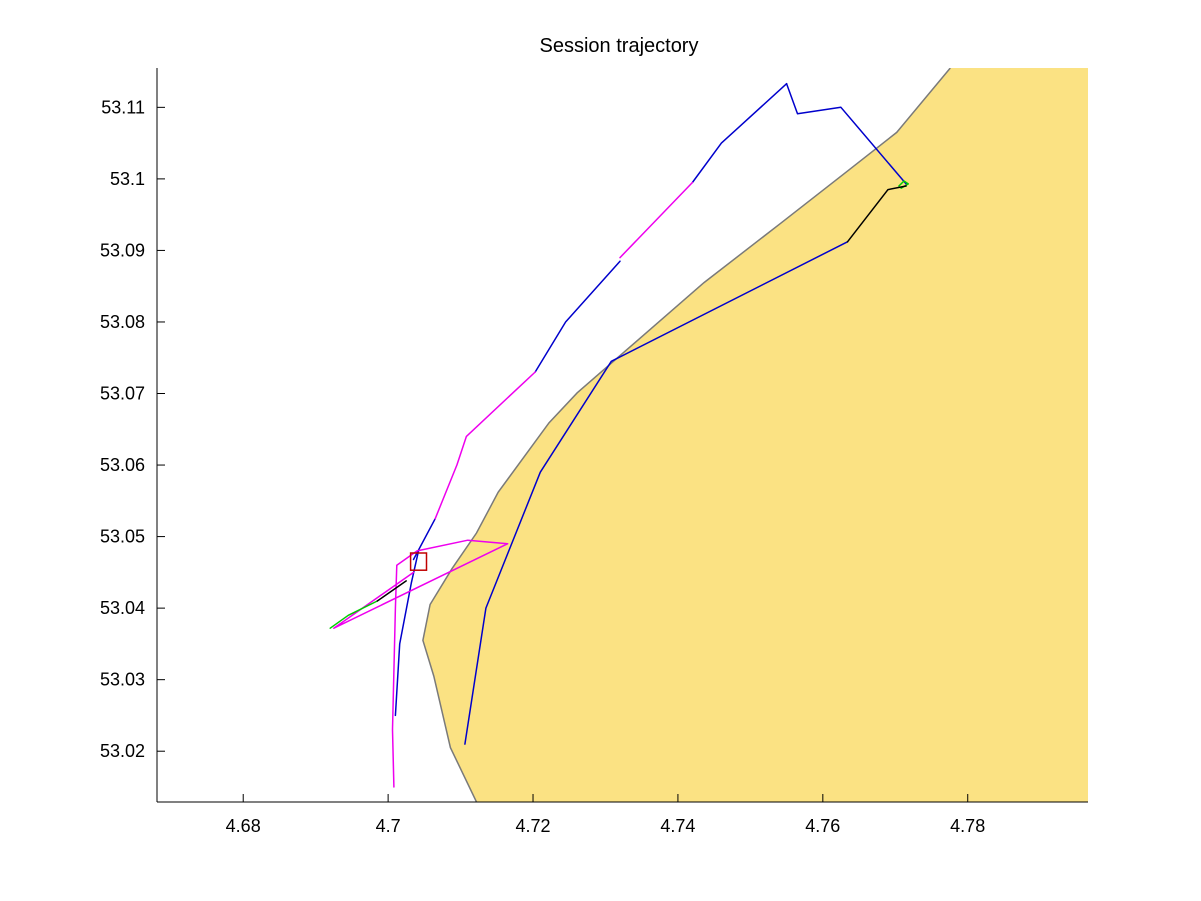 The image size is (1201, 901). What do you see at coordinates (122, 250) in the screenshot?
I see `y-tick-label: 53.09` at bounding box center [122, 250].